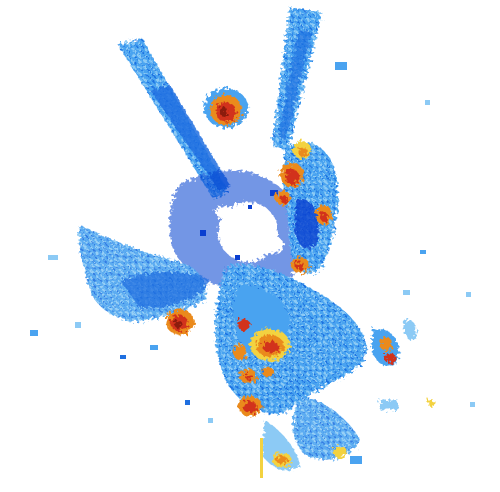  I want to click on radar-beam-northwest, so click(174, 119).